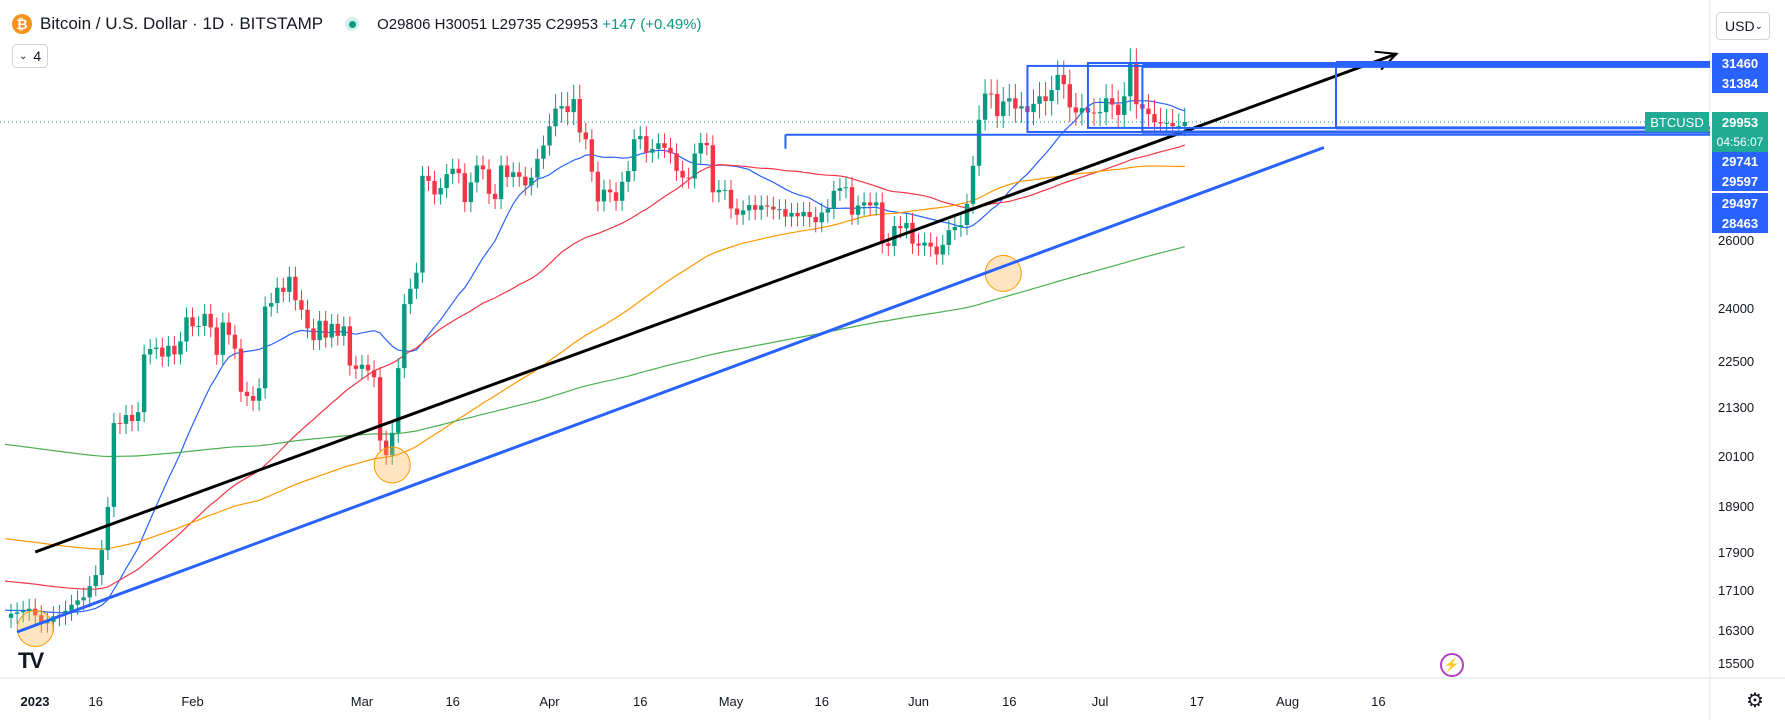 Image resolution: width=1785 pixels, height=720 pixels. Describe the element at coordinates (35, 701) in the screenshot. I see `time-tick-label: 2023` at that location.